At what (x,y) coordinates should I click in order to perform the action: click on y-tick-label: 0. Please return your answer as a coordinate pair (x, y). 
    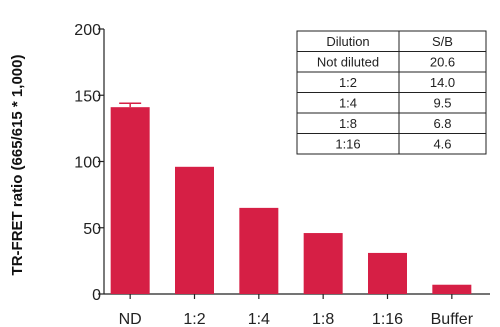
    Looking at the image, I should click on (96, 295).